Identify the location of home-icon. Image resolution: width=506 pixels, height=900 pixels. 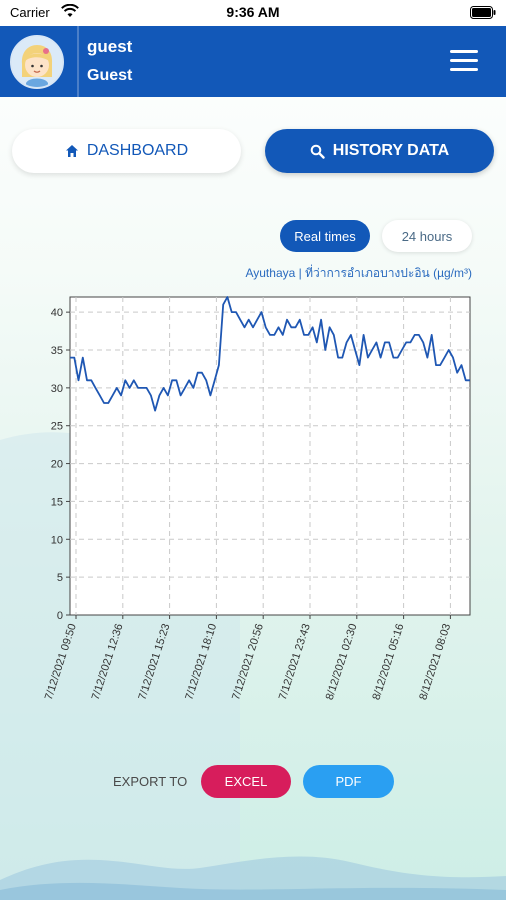
(71, 151).